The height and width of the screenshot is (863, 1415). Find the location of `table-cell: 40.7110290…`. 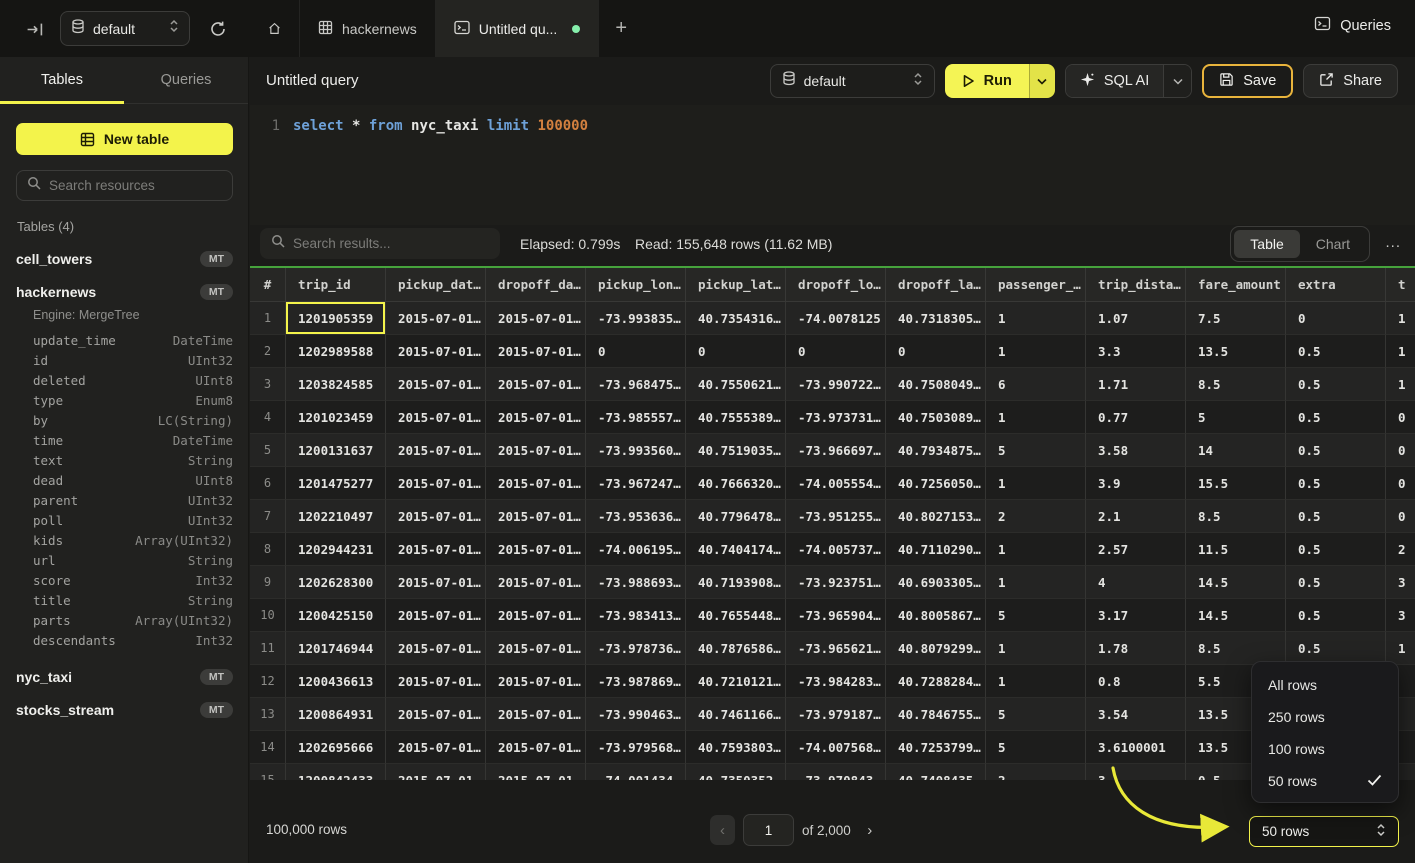

table-cell: 40.7110290… is located at coordinates (936, 549).